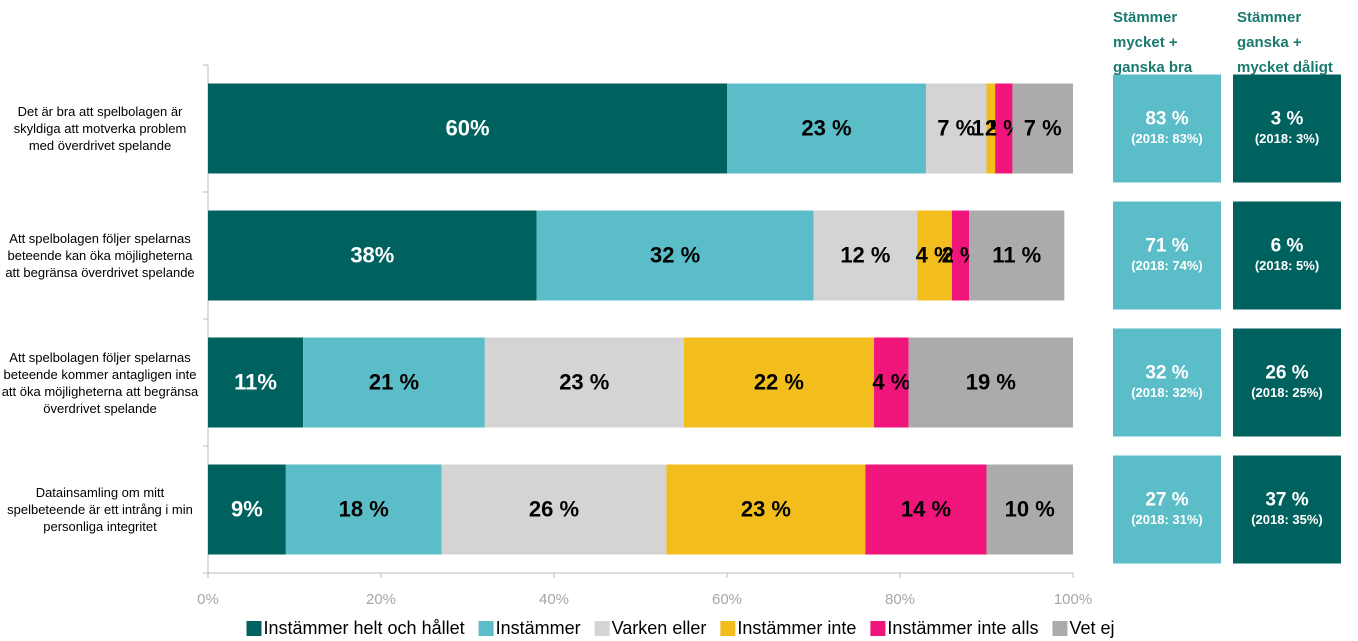 Image resolution: width=1358 pixels, height=641 pixels. I want to click on summary-value: 71 %, so click(1166, 246).